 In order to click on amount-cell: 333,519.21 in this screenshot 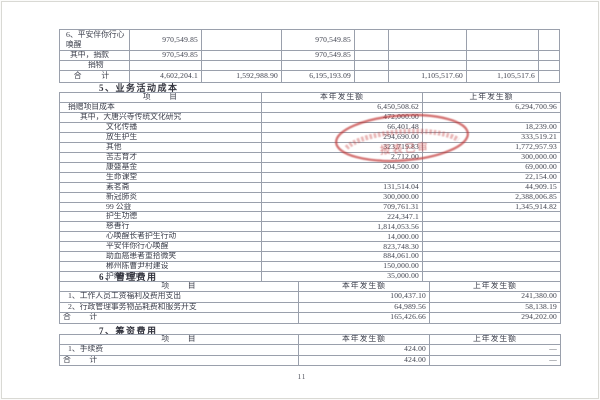, I will do `click(491, 137)`.